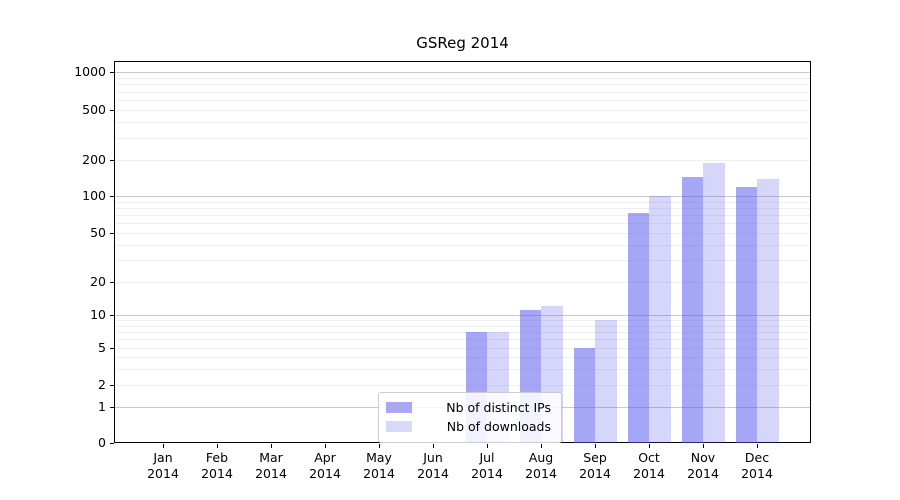  Describe the element at coordinates (703, 465) in the screenshot. I see `x-tick-label-nov: Nov 2014` at that location.